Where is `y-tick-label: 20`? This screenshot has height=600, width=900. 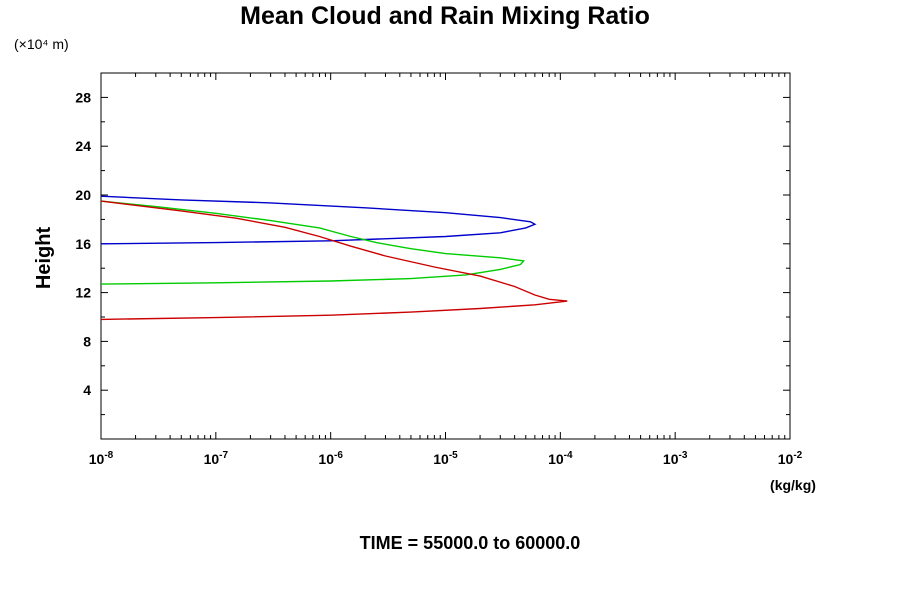
y-tick-label: 20 is located at coordinates (83, 195).